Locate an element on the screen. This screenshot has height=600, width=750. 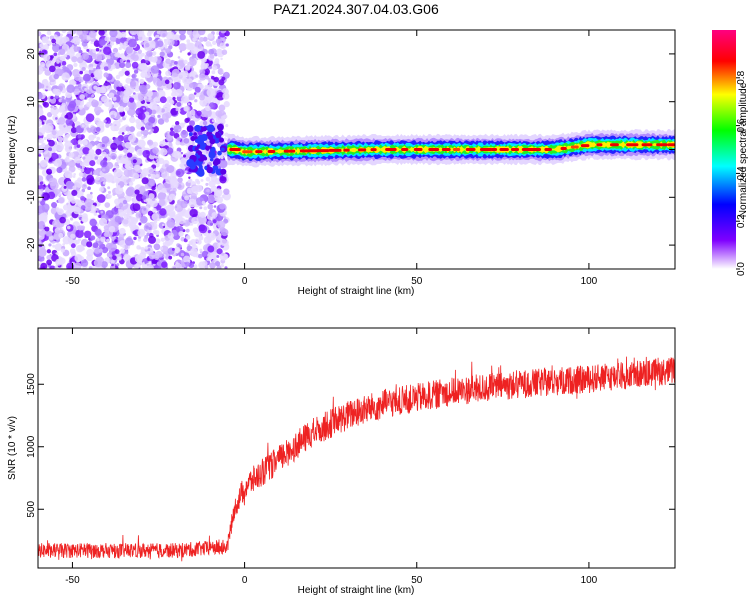
snr-xtick-label: 0 is located at coordinates (245, 580).